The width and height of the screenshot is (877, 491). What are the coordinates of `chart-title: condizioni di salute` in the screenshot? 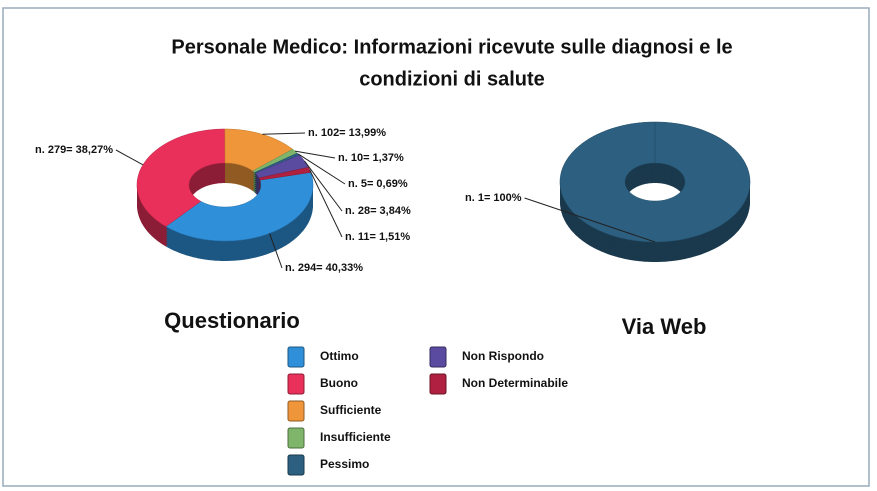 It's located at (452, 79).